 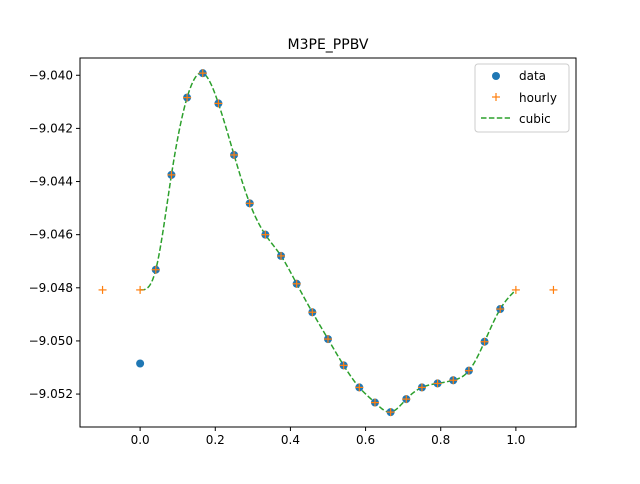 What do you see at coordinates (51, 182) in the screenshot?
I see `y-tick-label: −9.044` at bounding box center [51, 182].